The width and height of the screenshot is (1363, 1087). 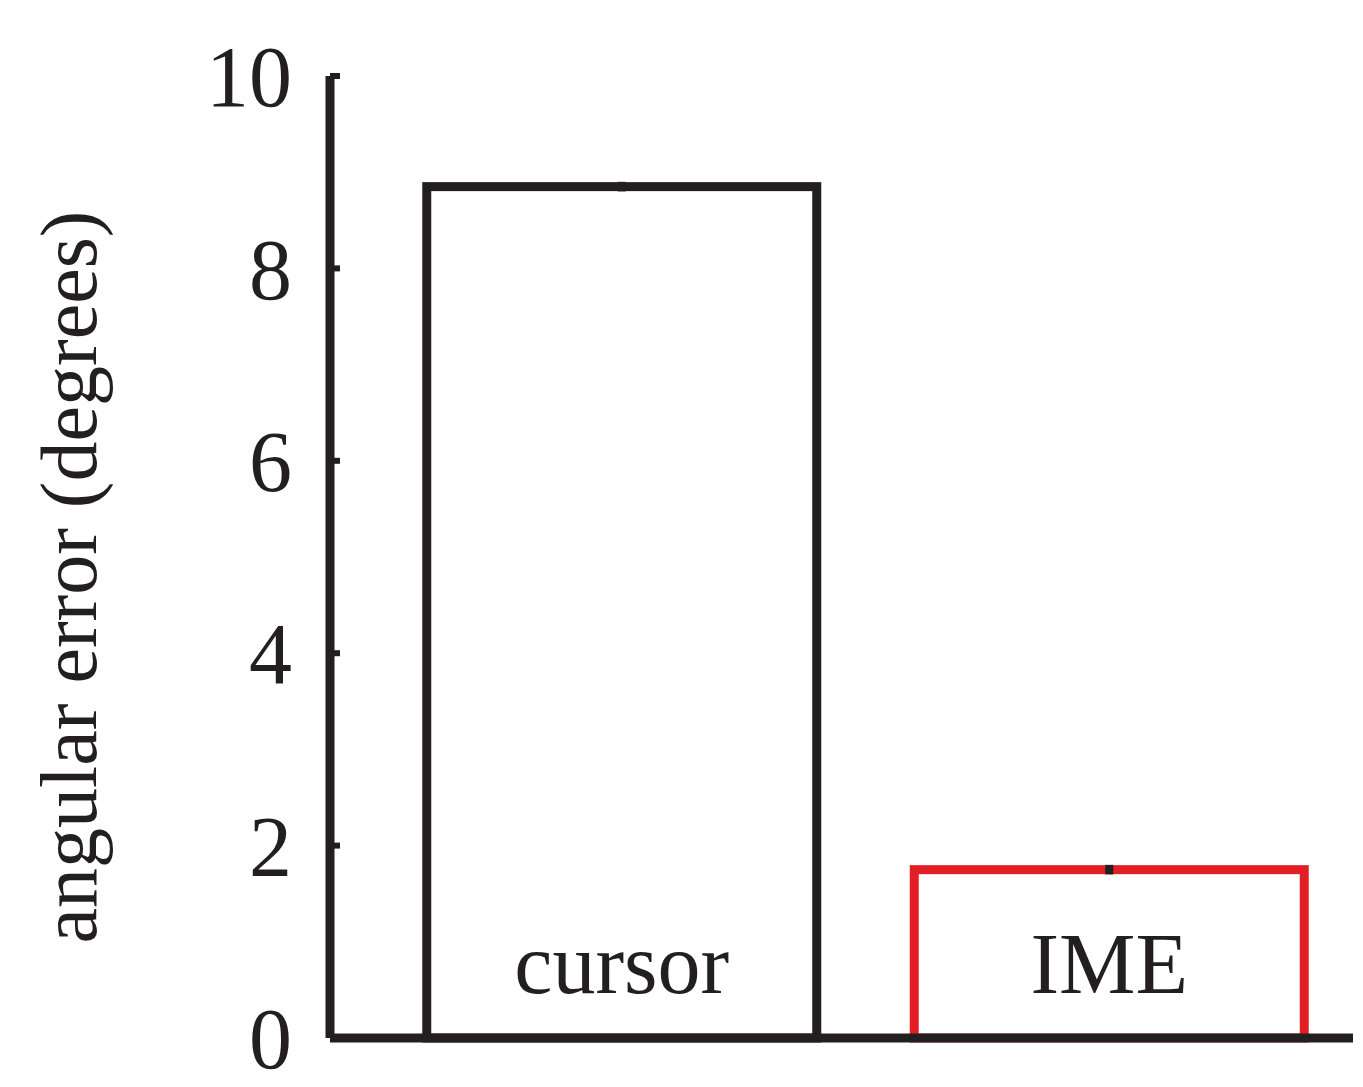 I want to click on y-axis-title: angular error (degrees), so click(x=69, y=577).